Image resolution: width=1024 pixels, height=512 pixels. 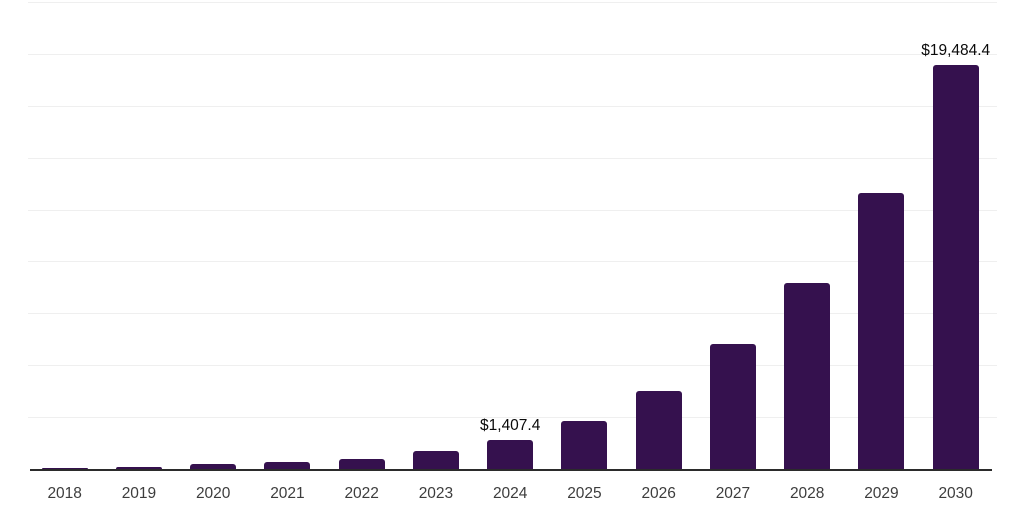 What do you see at coordinates (287, 493) in the screenshot?
I see `x-tick-label-2021: 2021` at bounding box center [287, 493].